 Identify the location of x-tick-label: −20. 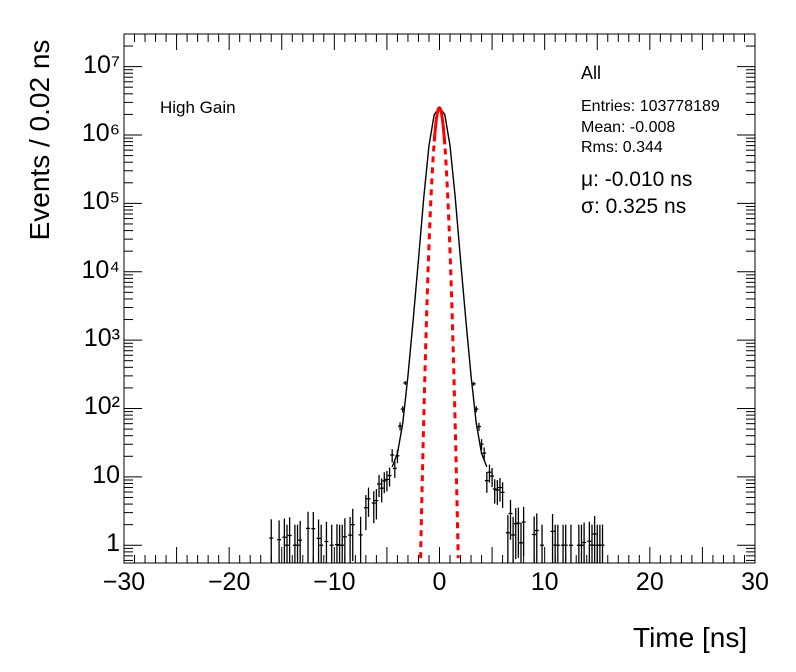
(229, 582).